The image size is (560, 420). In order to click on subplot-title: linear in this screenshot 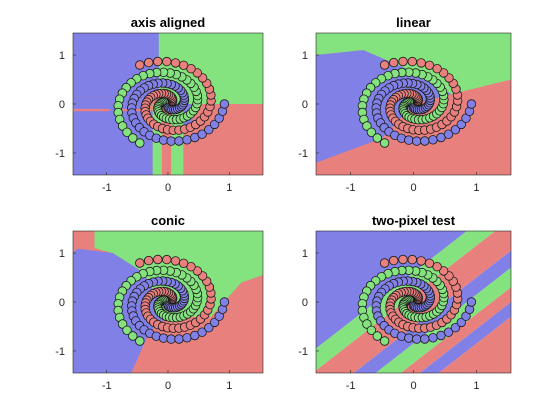, I will do `click(413, 22)`.